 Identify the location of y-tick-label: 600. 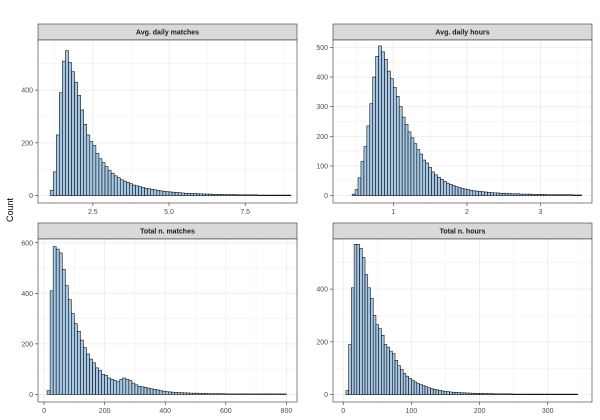
(27, 243).